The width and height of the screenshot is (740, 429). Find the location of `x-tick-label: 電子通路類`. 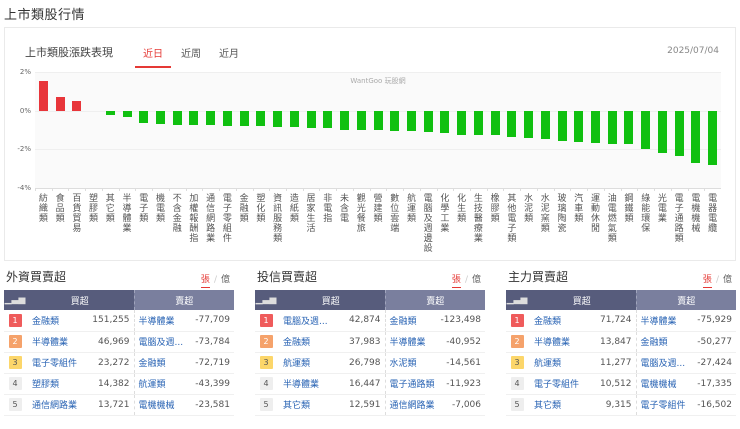

x-tick-label: 電子通路類 is located at coordinates (679, 219).